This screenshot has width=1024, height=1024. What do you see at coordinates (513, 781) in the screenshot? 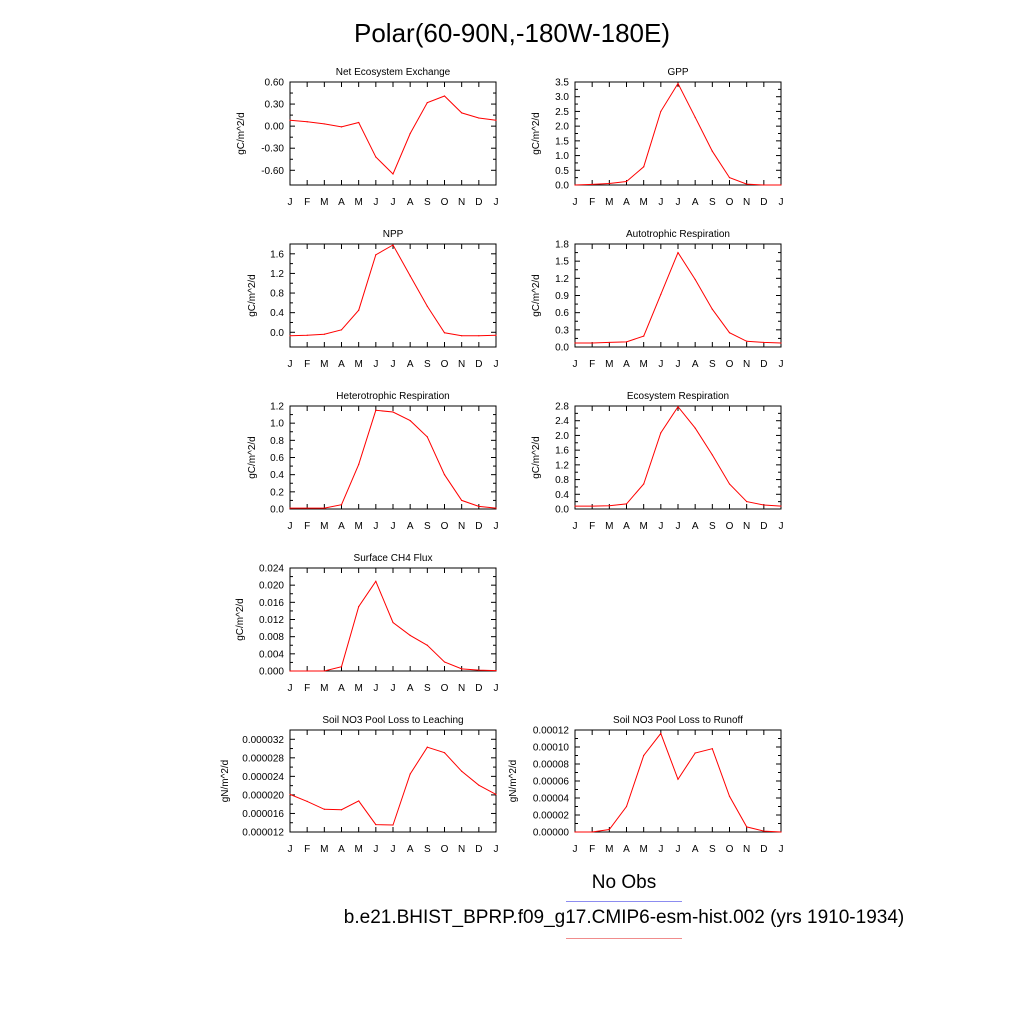
I see `y-axis-label: gN/m^2/d` at bounding box center [513, 781].